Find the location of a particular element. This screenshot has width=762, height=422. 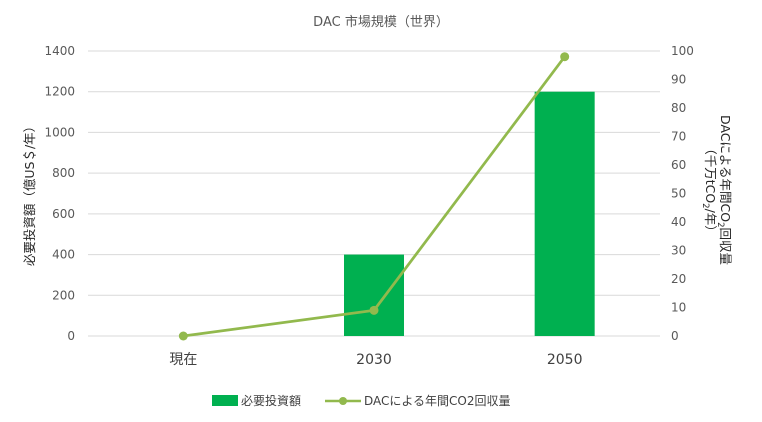

legend-bar-swatch is located at coordinates (225, 400).